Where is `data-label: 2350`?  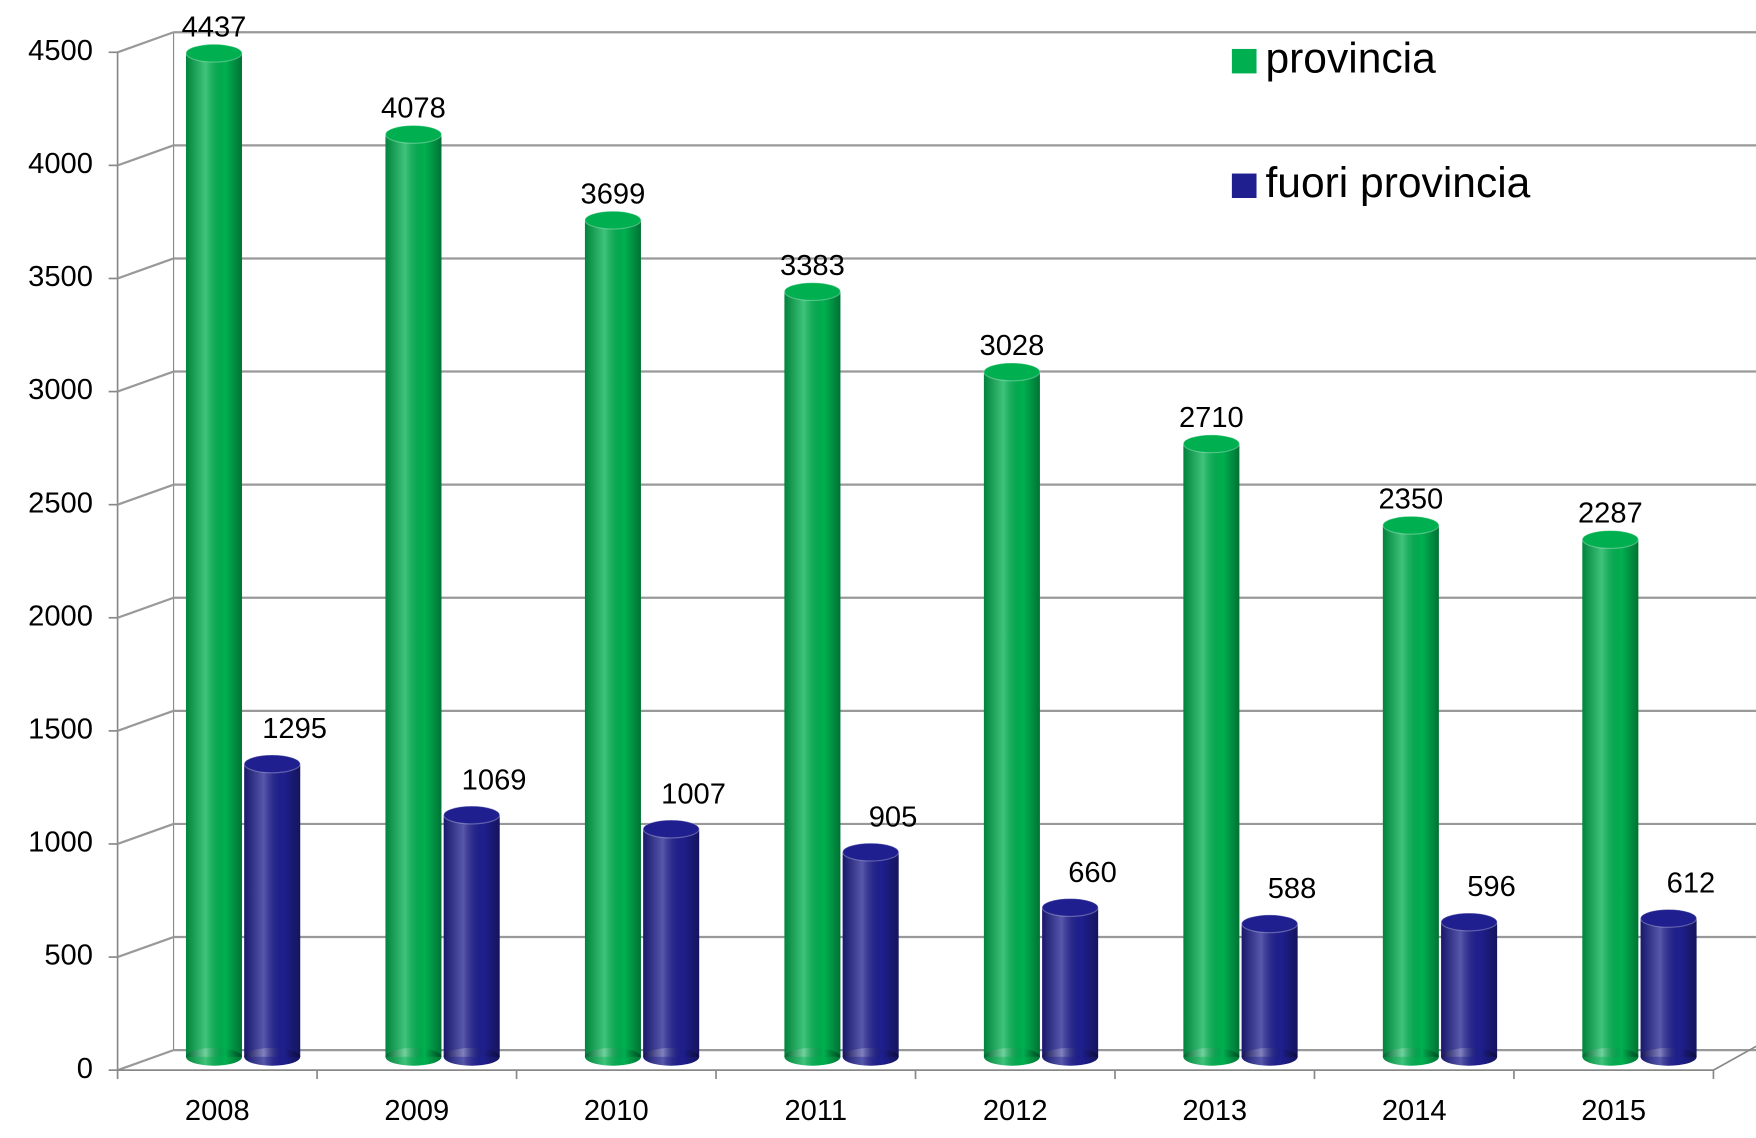 data-label: 2350 is located at coordinates (1410, 500).